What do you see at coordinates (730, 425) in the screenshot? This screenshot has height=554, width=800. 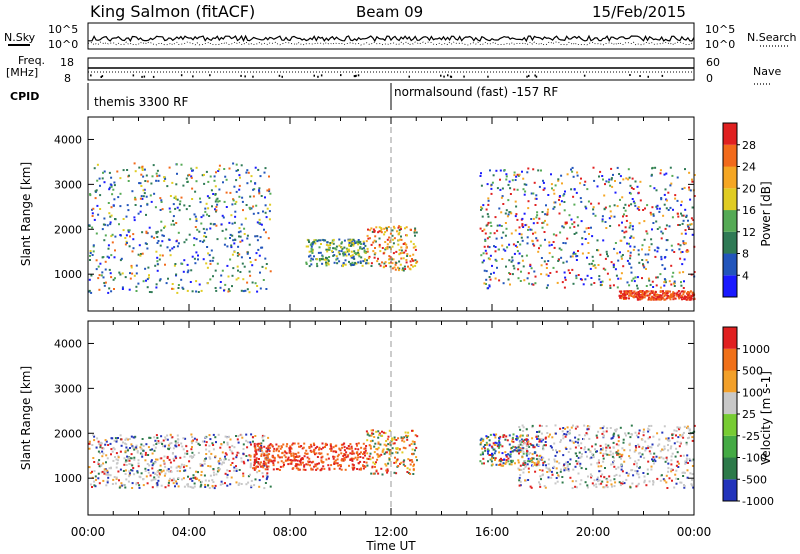 I see `colorbar-swatch` at bounding box center [730, 425].